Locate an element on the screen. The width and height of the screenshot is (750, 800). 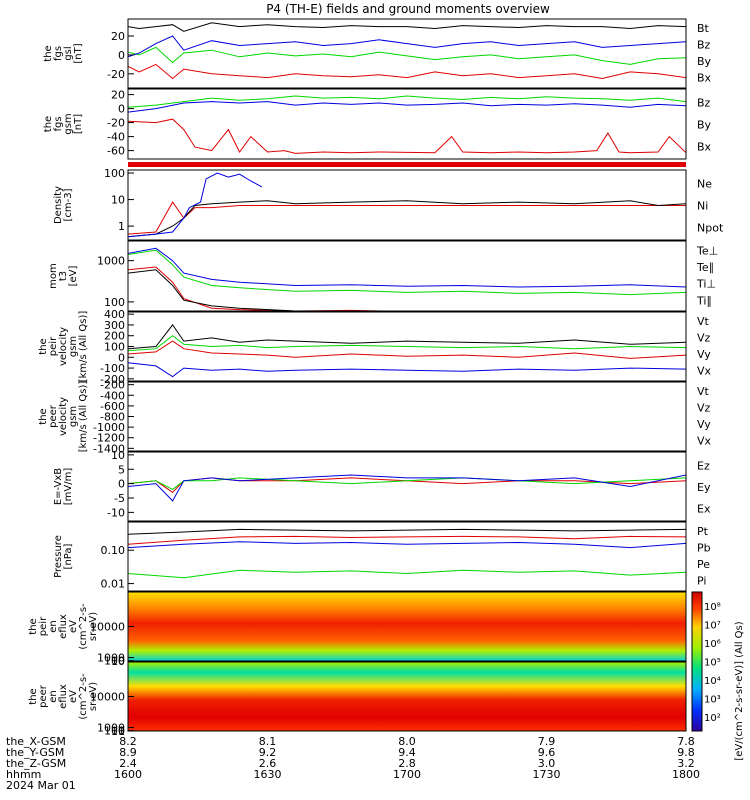
y-tick-label: 1000 is located at coordinates (111, 728).